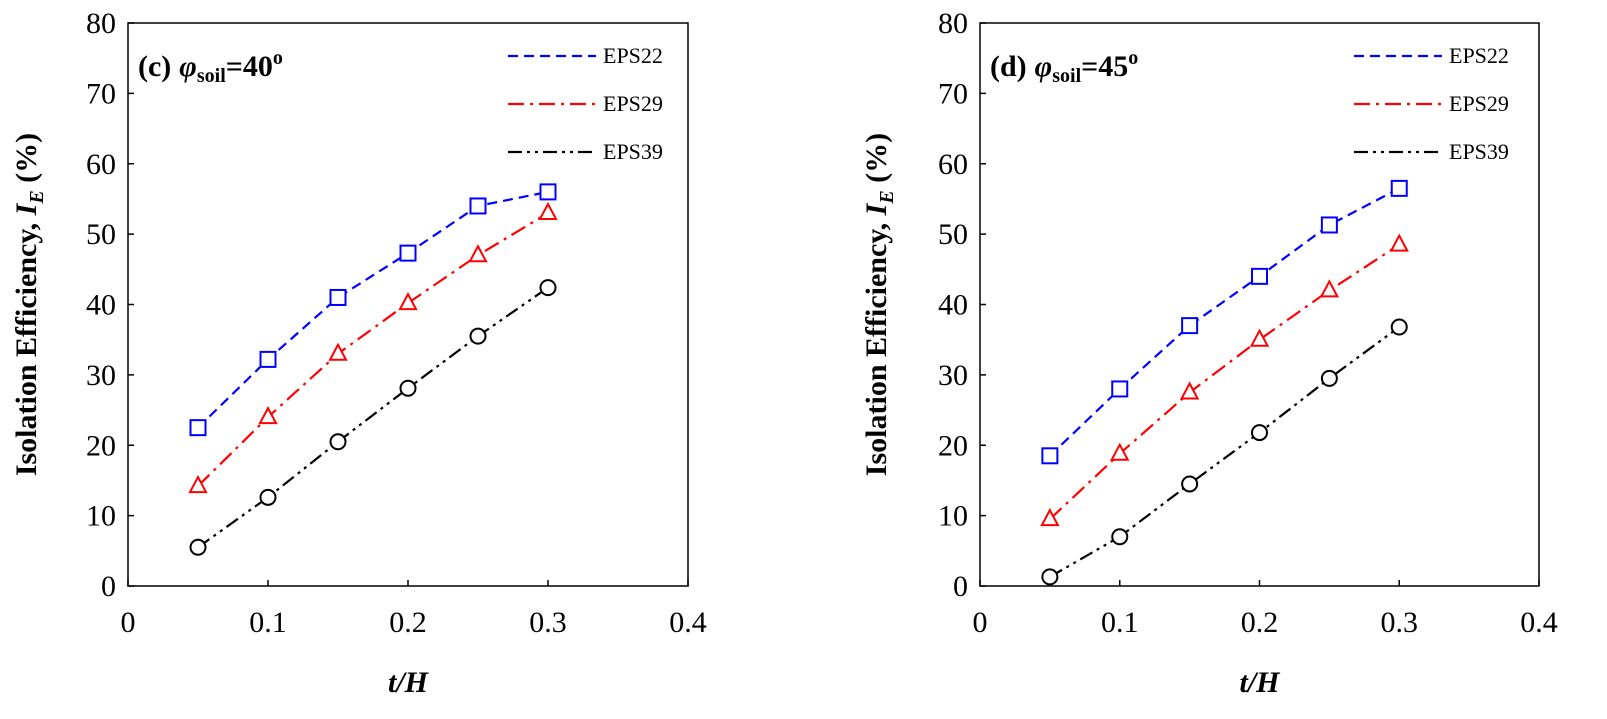 The width and height of the screenshot is (1607, 719). Describe the element at coordinates (953, 93) in the screenshot. I see `y-tick-label: 70` at that location.